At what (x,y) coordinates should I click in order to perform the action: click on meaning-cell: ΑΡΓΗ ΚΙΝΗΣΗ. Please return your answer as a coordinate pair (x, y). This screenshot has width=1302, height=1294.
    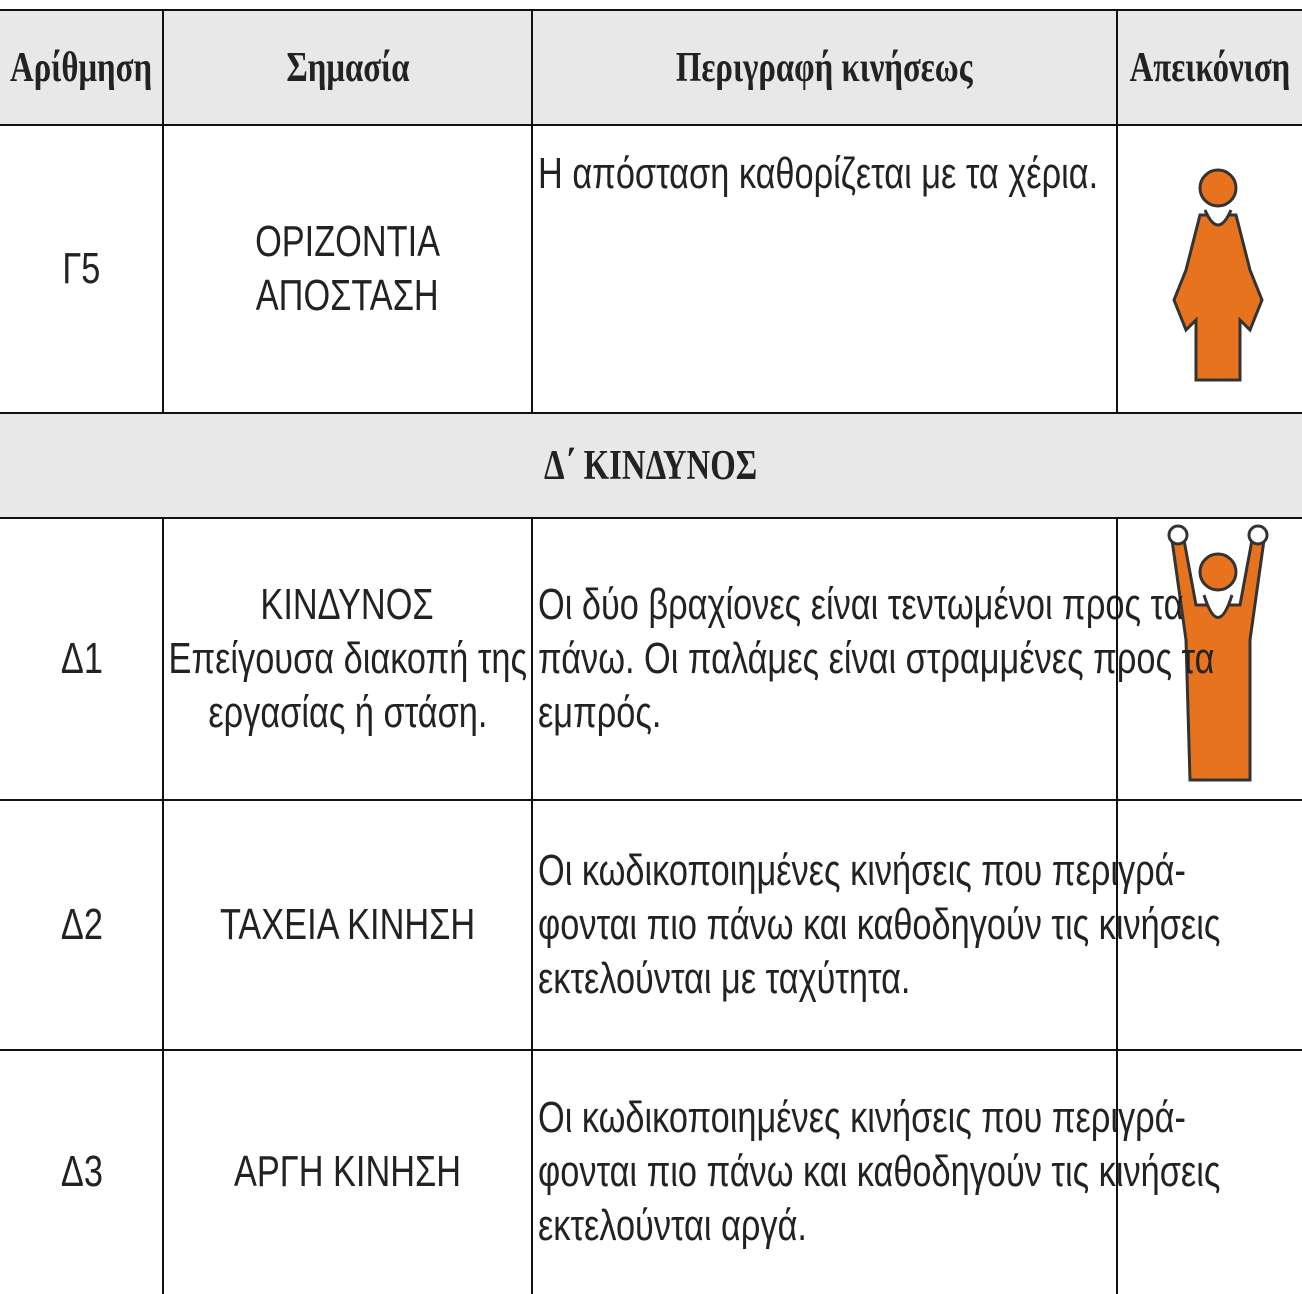
    Looking at the image, I should click on (347, 1172).